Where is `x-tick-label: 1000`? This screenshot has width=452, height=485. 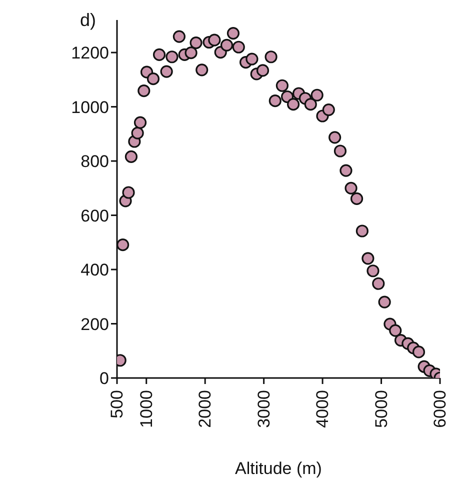 x-tick-label: 1000 is located at coordinates (146, 409).